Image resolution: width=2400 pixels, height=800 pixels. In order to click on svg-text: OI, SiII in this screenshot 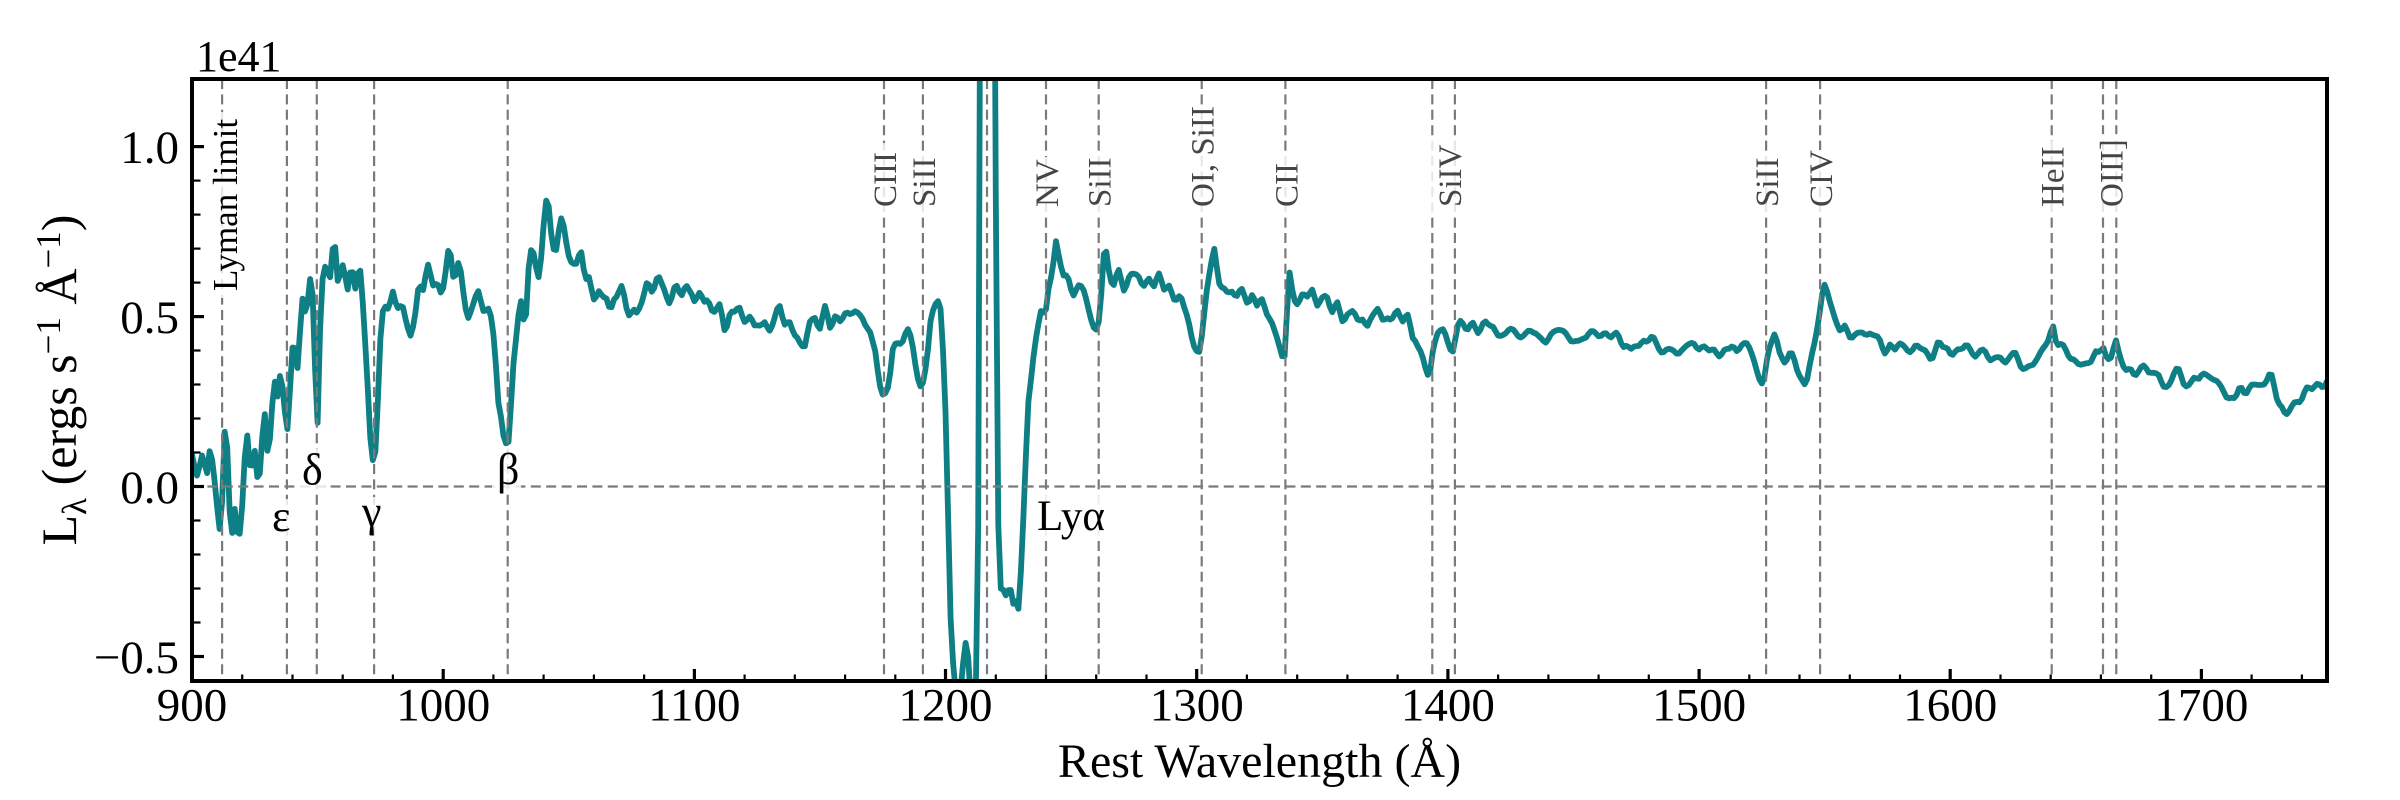, I will do `click(1204, 156)`.